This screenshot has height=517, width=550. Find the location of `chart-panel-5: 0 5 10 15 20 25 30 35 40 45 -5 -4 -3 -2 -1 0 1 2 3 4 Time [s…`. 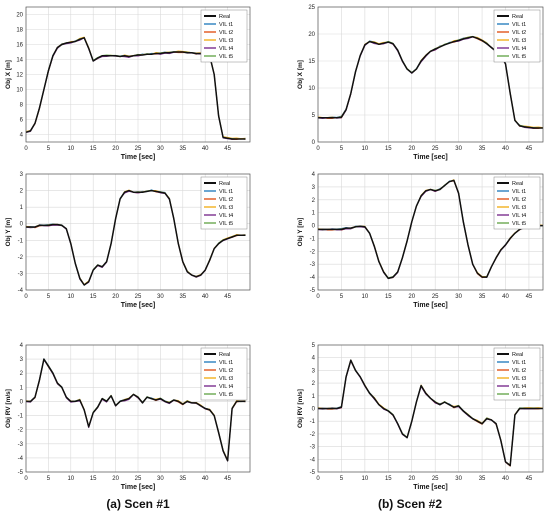

chart-panel-5: 0 5 10 15 20 25 30 35 40 45 -5 -4 -3 -2 -1 0 1 2 3 4 Time [s… is located at coordinates (128, 417).